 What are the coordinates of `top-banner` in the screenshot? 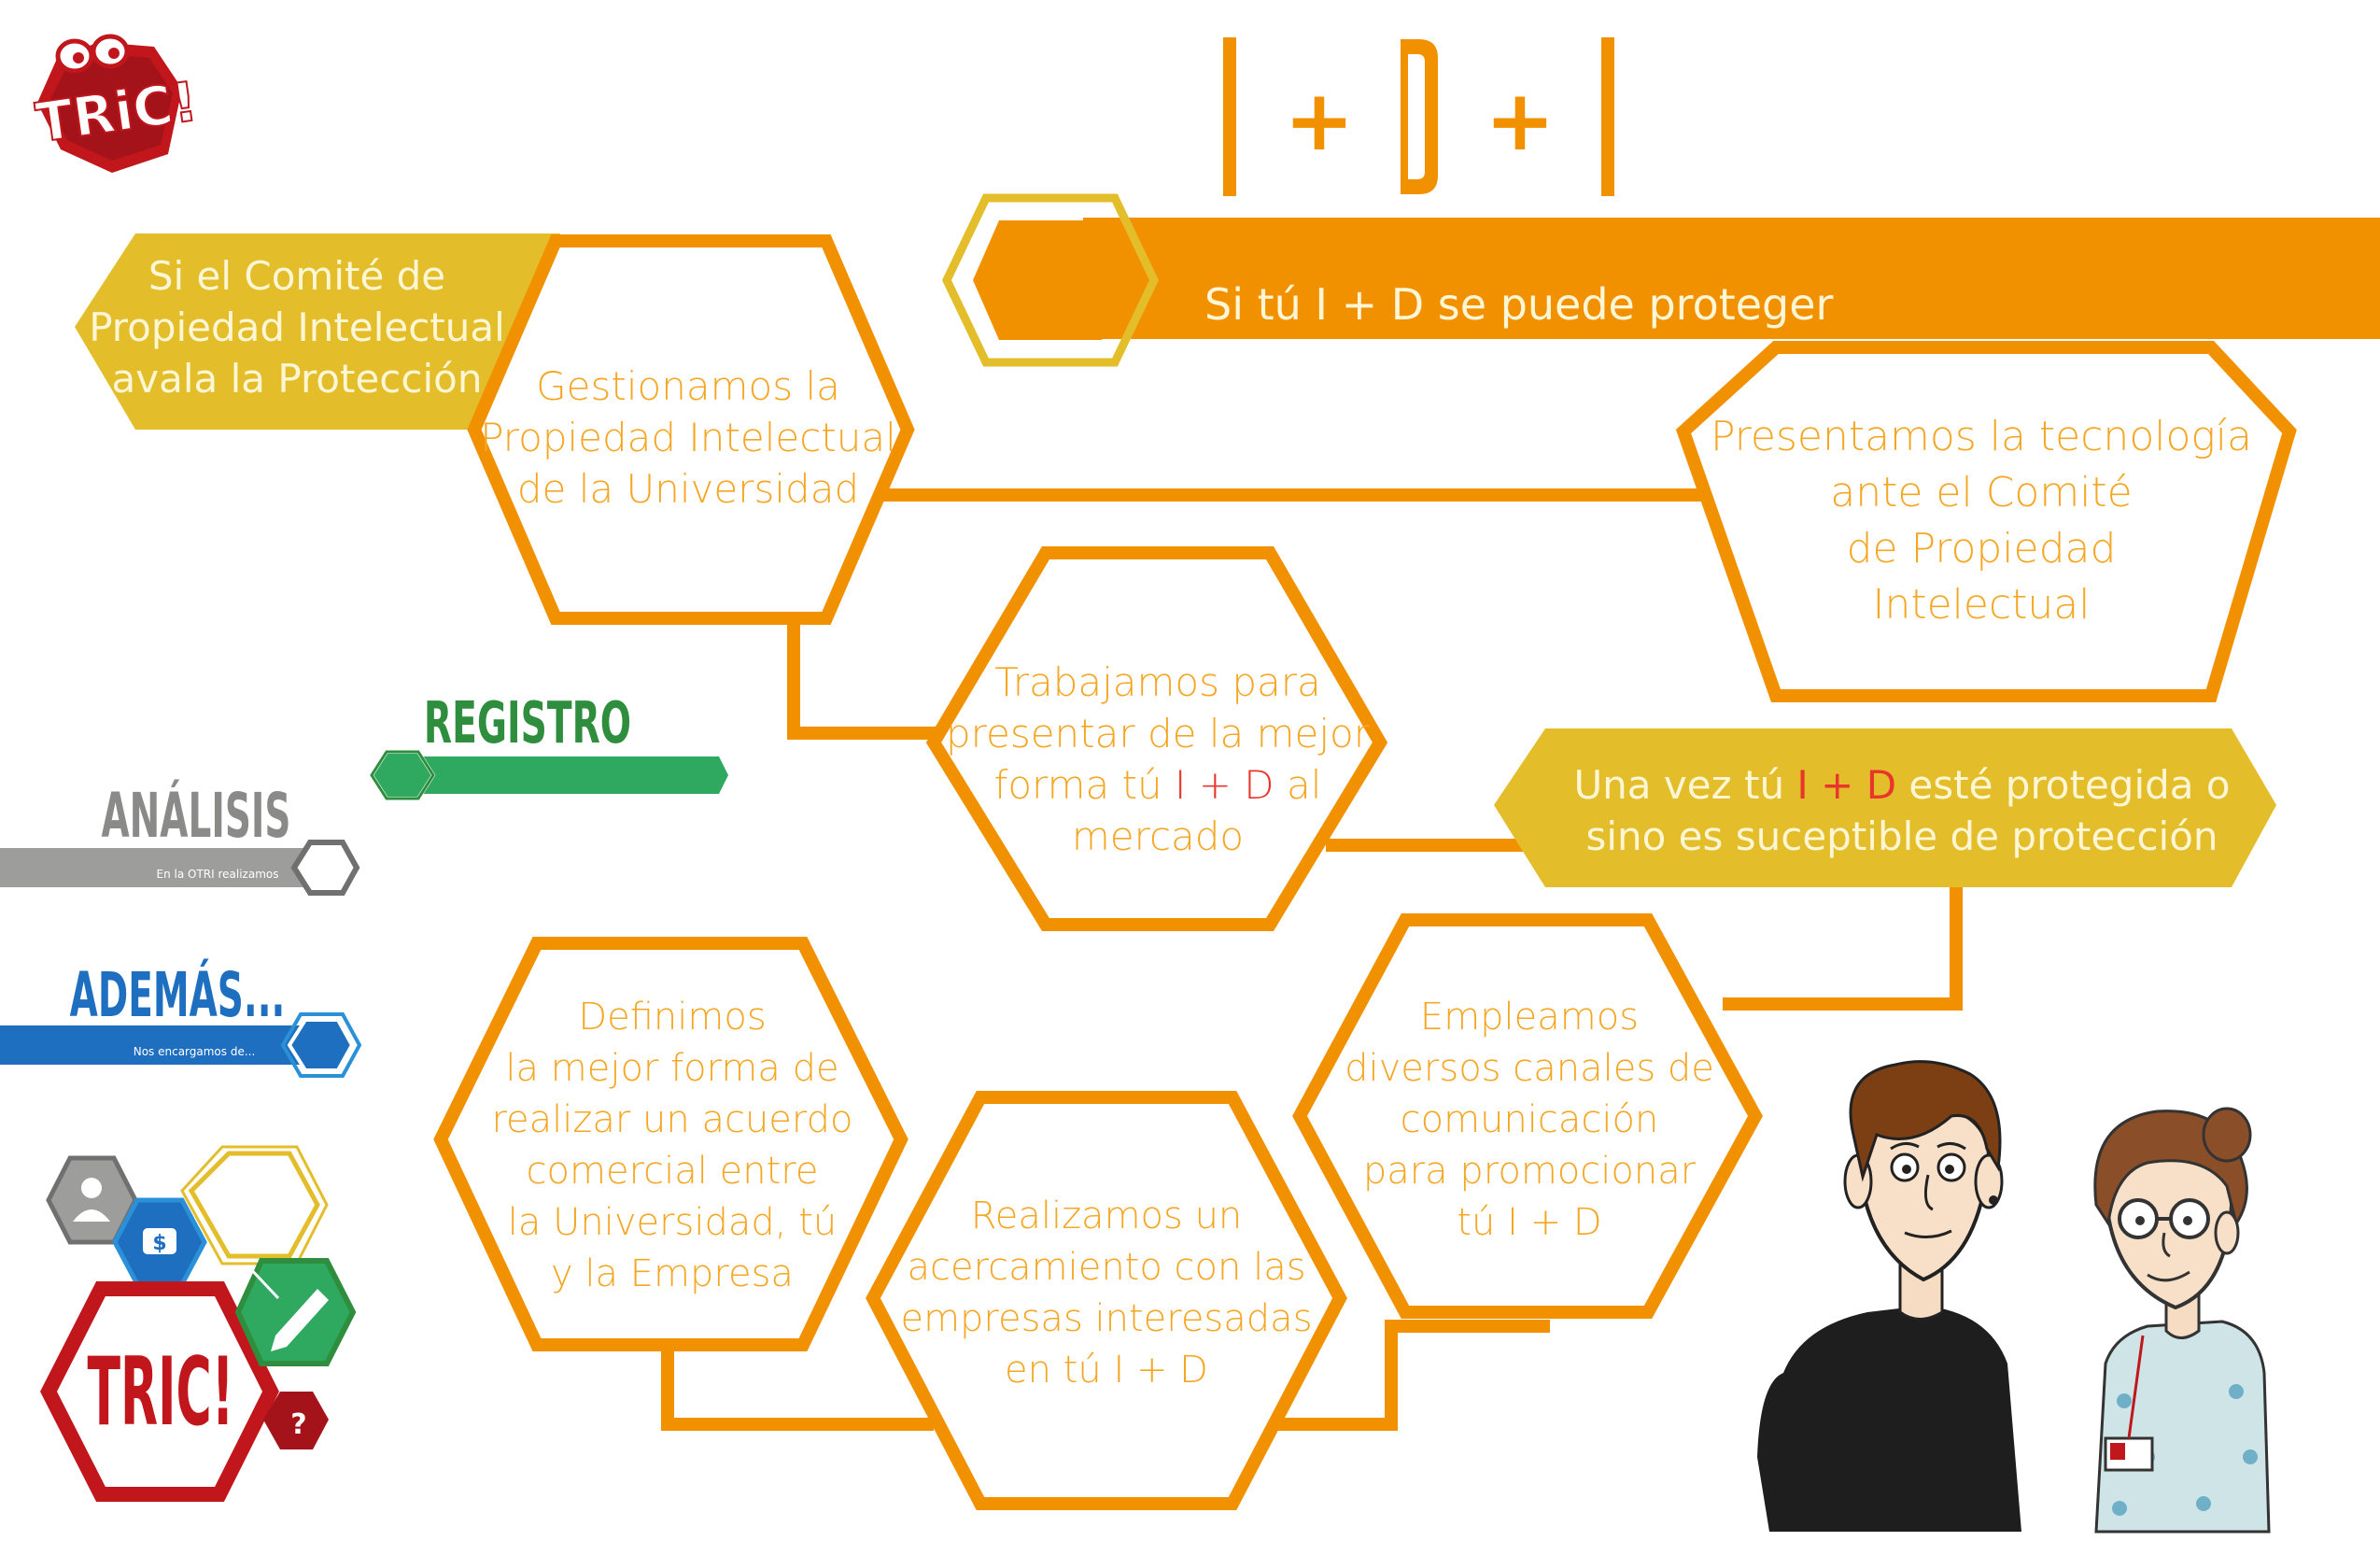 It's located at (1731, 278).